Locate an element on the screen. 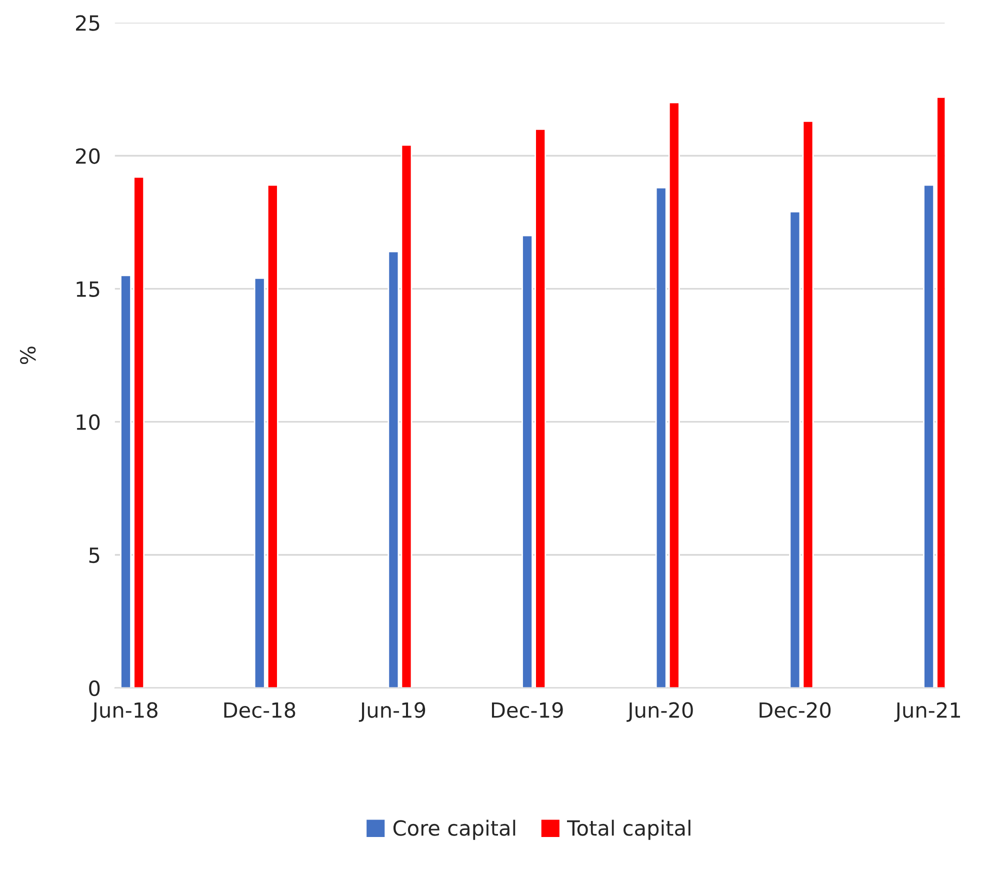  x-tick-label: Dec-20 is located at coordinates (795, 710).